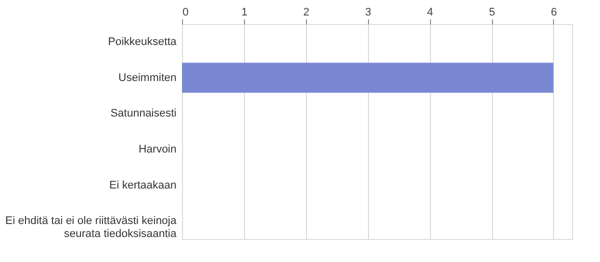 The image size is (600, 262). What do you see at coordinates (368, 12) in the screenshot?
I see `x-tick-label: 3` at bounding box center [368, 12].